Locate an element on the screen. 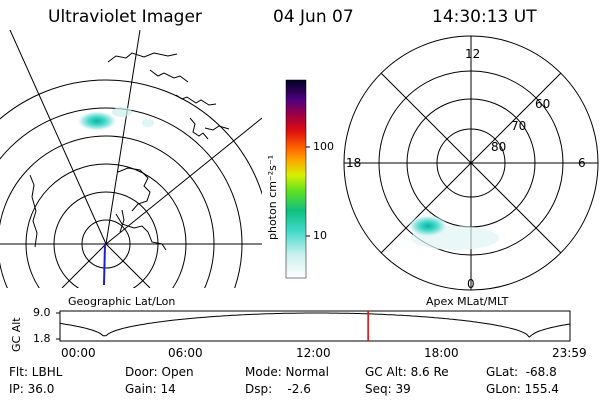 This screenshot has height=400, width=600. colorbar-tick-label: 100 is located at coordinates (323, 146).